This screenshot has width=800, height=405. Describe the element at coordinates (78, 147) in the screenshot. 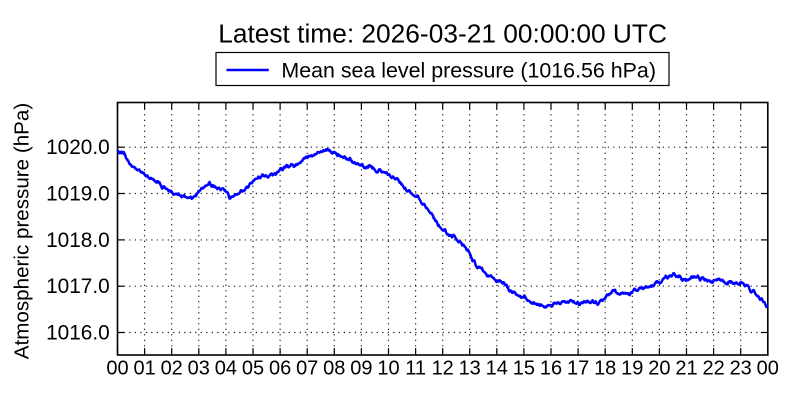

I see `svg-text: 1020.0` at that location.